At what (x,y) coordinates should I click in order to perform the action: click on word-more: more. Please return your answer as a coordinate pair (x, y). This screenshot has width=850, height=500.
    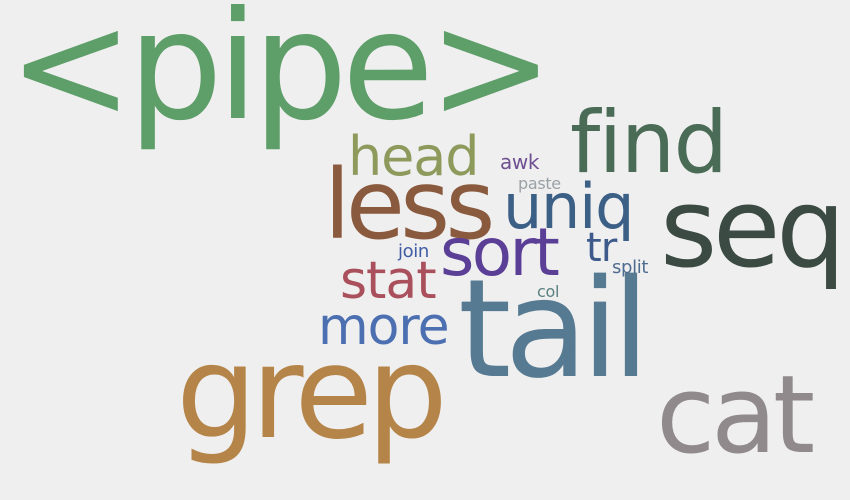
    Looking at the image, I should click on (384, 327).